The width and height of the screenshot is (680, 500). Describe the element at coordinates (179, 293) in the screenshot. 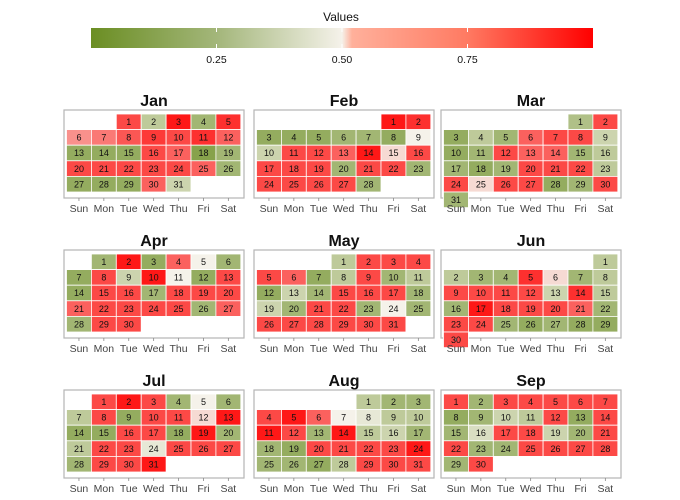

I see `day-number: 18` at that location.